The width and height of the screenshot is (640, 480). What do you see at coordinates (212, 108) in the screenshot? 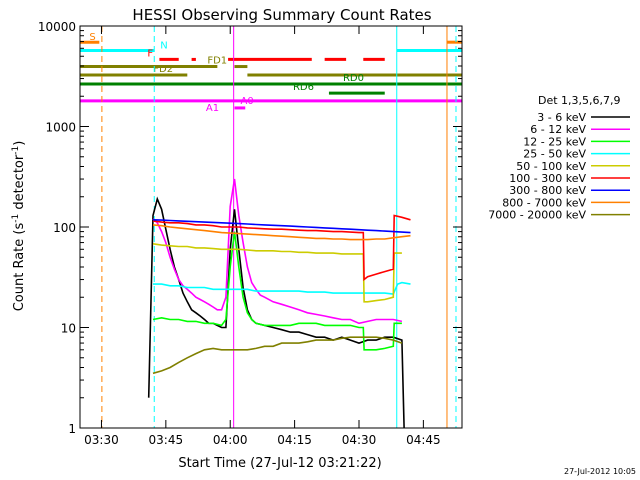
I see `flag-label-a1: A1` at bounding box center [212, 108].